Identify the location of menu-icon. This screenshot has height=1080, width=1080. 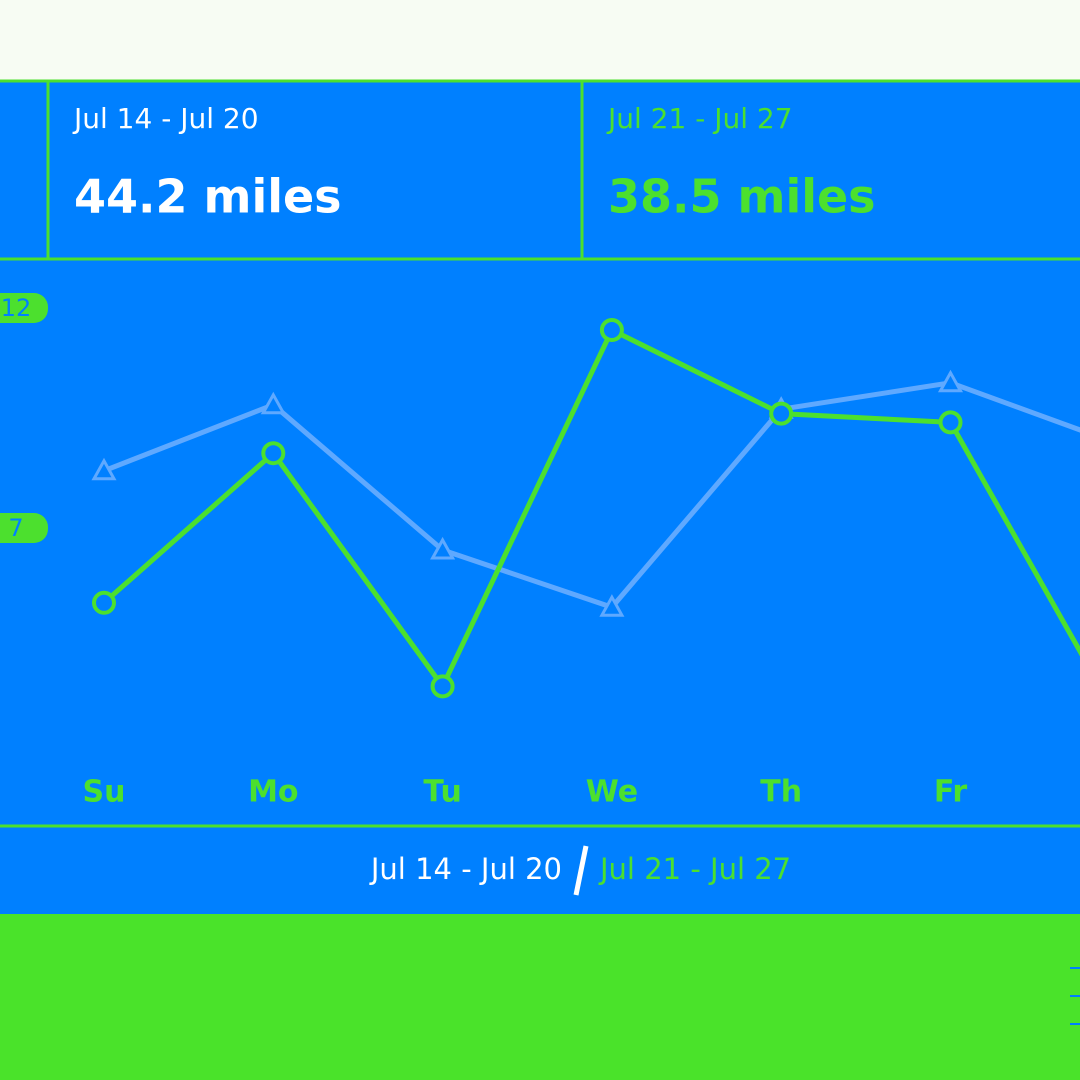
(1075, 996).